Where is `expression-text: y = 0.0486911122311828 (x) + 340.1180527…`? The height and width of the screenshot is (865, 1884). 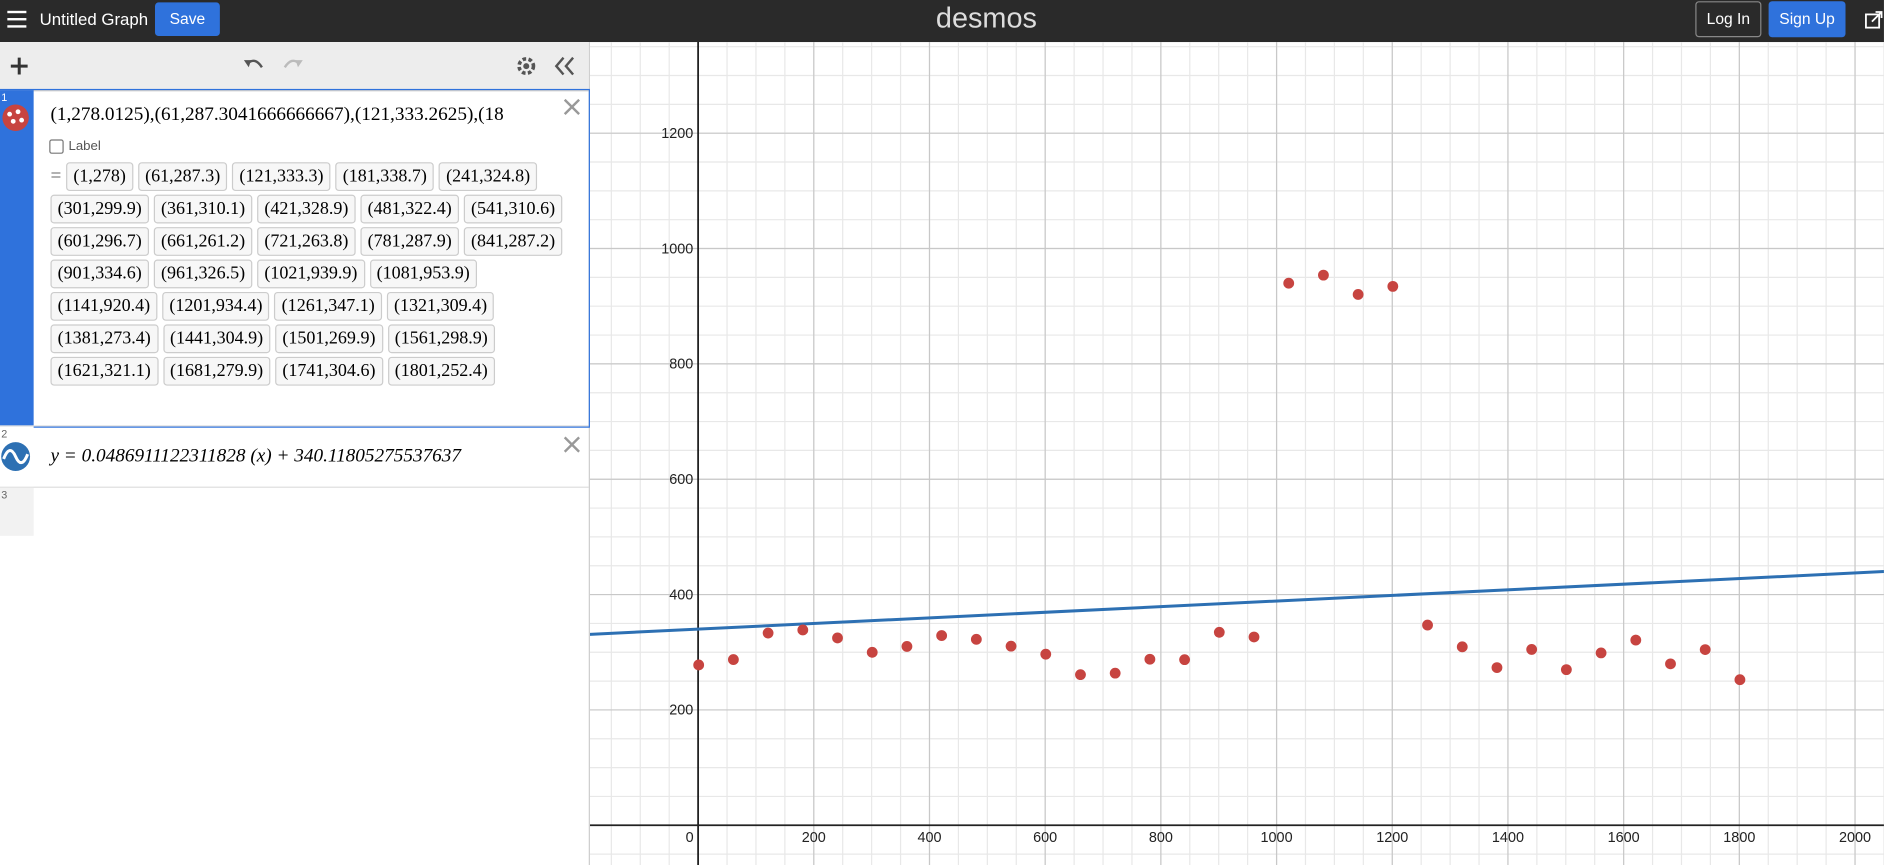 expression-text: y = 0.0486911122311828 (x) + 340.1180527… is located at coordinates (256, 456).